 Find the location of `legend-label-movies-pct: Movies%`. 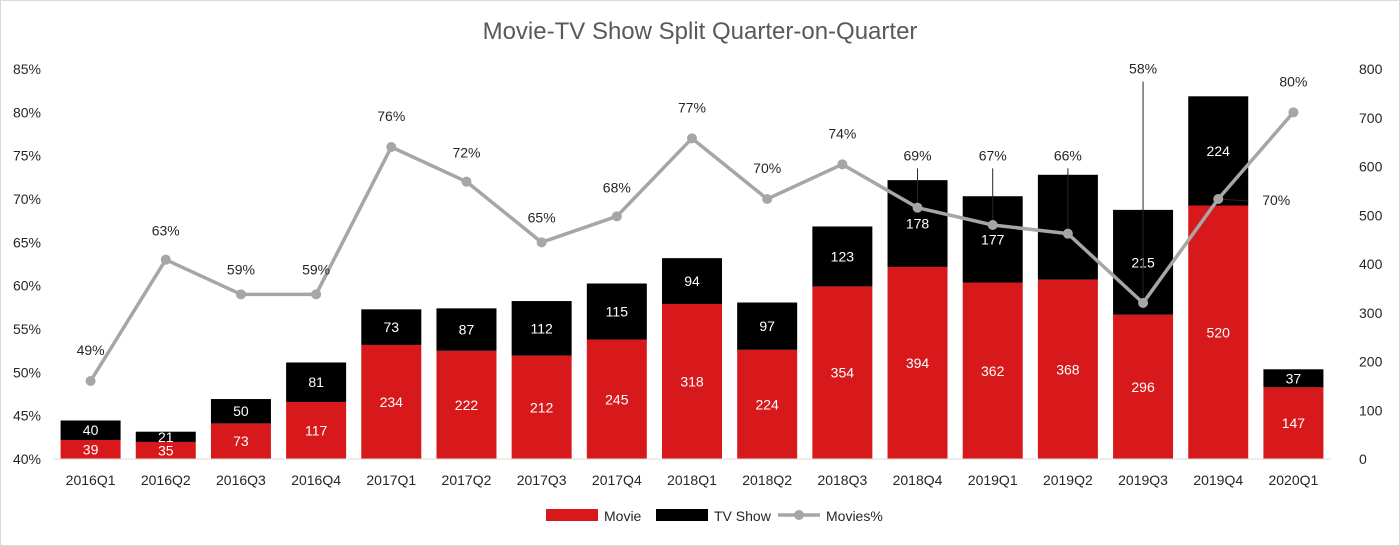

legend-label-movies-pct: Movies% is located at coordinates (854, 516).